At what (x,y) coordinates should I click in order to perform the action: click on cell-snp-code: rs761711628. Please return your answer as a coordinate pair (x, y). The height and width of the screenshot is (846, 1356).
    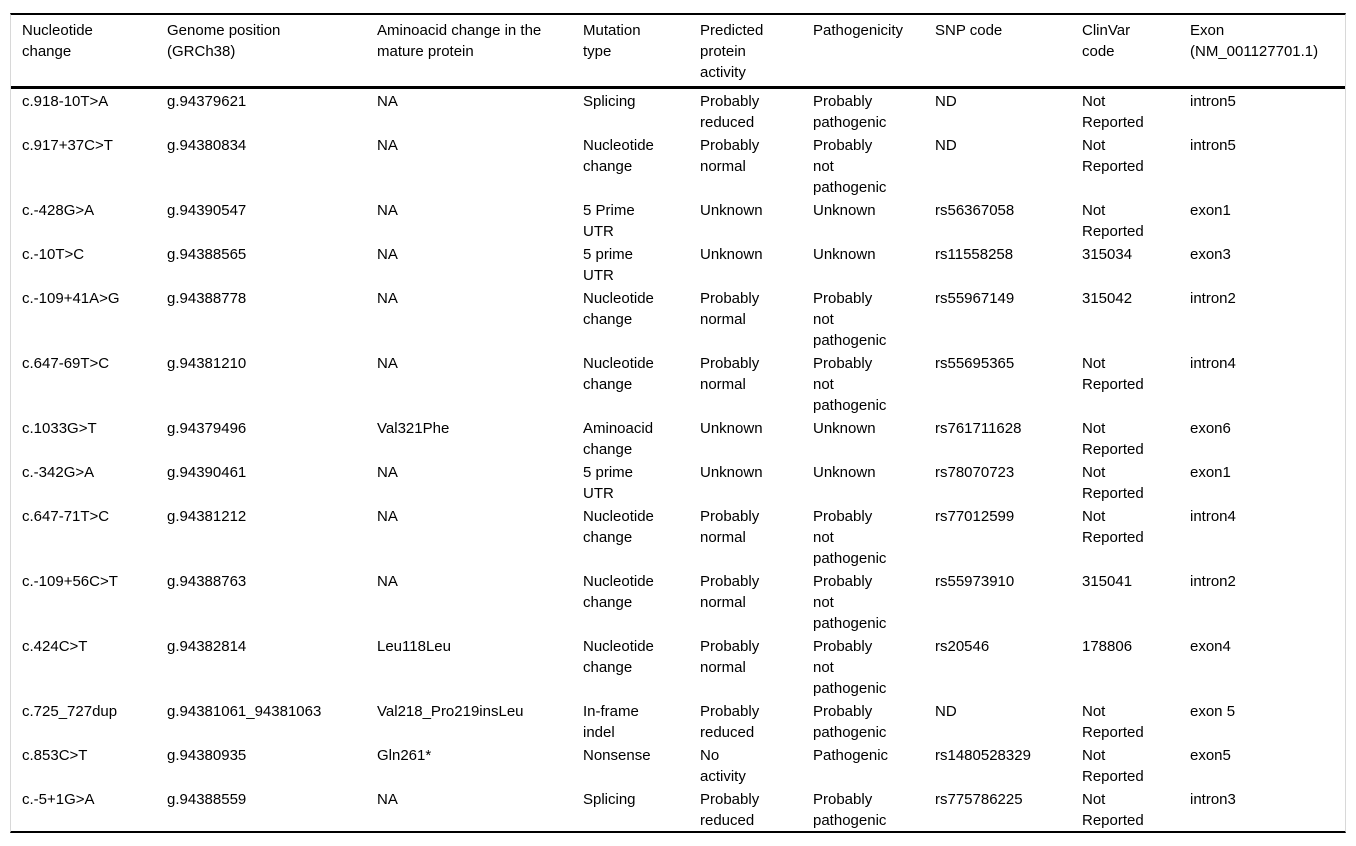
    Looking at the image, I should click on (978, 428).